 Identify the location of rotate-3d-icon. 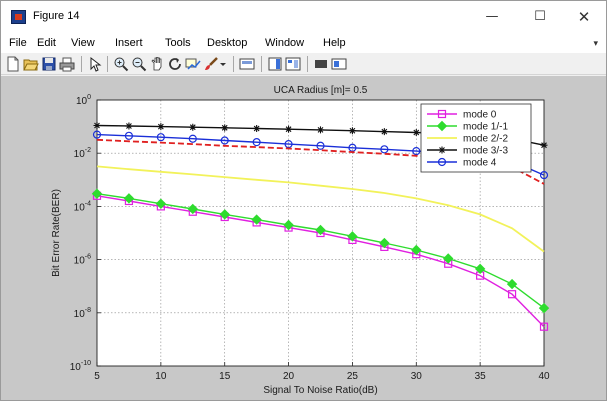
(175, 64).